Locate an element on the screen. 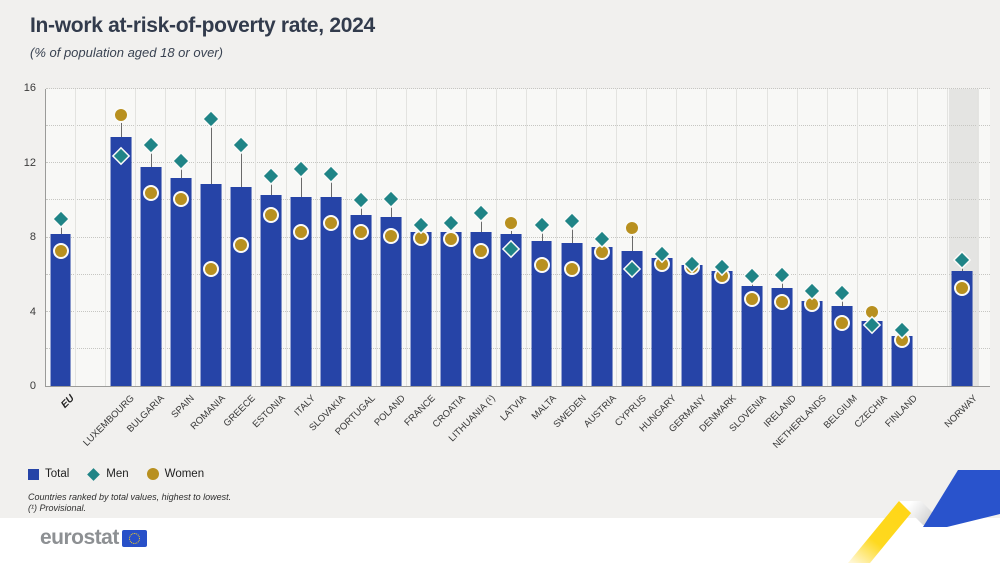  bar-cell-bulgaria is located at coordinates (150, 237).